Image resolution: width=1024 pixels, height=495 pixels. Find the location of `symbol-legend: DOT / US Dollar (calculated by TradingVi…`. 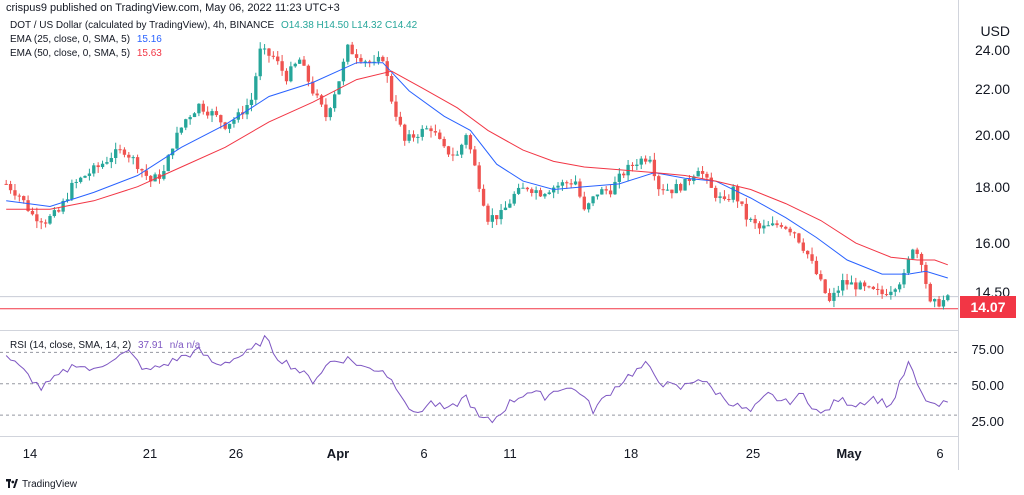

symbol-legend: DOT / US Dollar (calculated by TradingVi… is located at coordinates (213, 25).